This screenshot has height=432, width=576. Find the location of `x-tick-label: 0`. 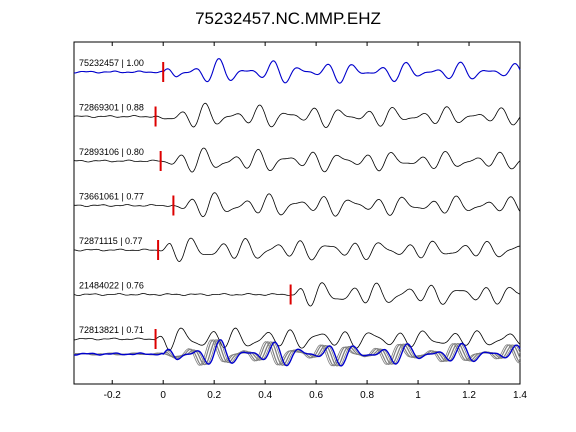

x-tick-label: 0 is located at coordinates (163, 395).